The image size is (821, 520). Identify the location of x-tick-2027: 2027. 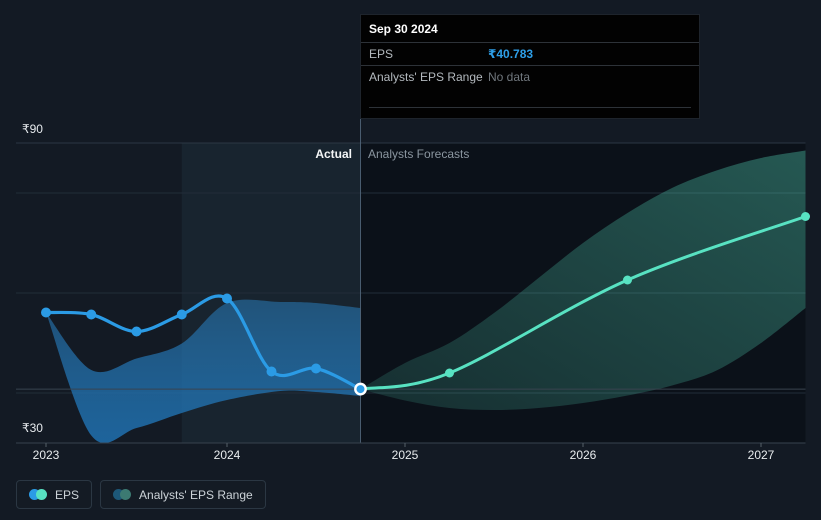
(761, 455).